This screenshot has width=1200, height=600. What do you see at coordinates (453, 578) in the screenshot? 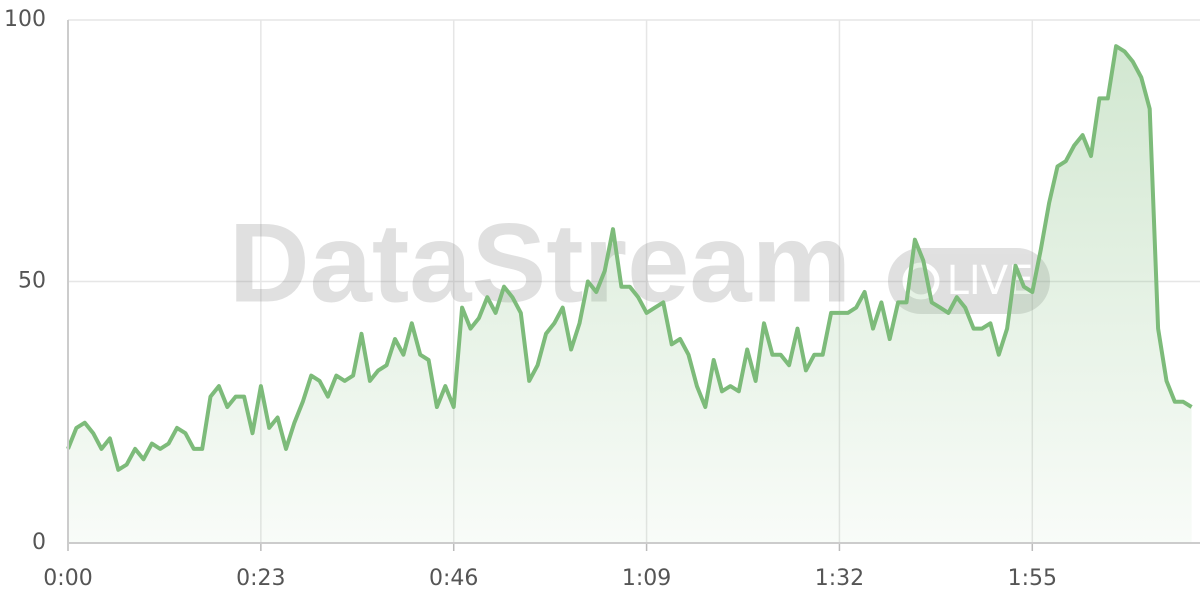
I see `x-tick-label: 0:46` at bounding box center [453, 578].